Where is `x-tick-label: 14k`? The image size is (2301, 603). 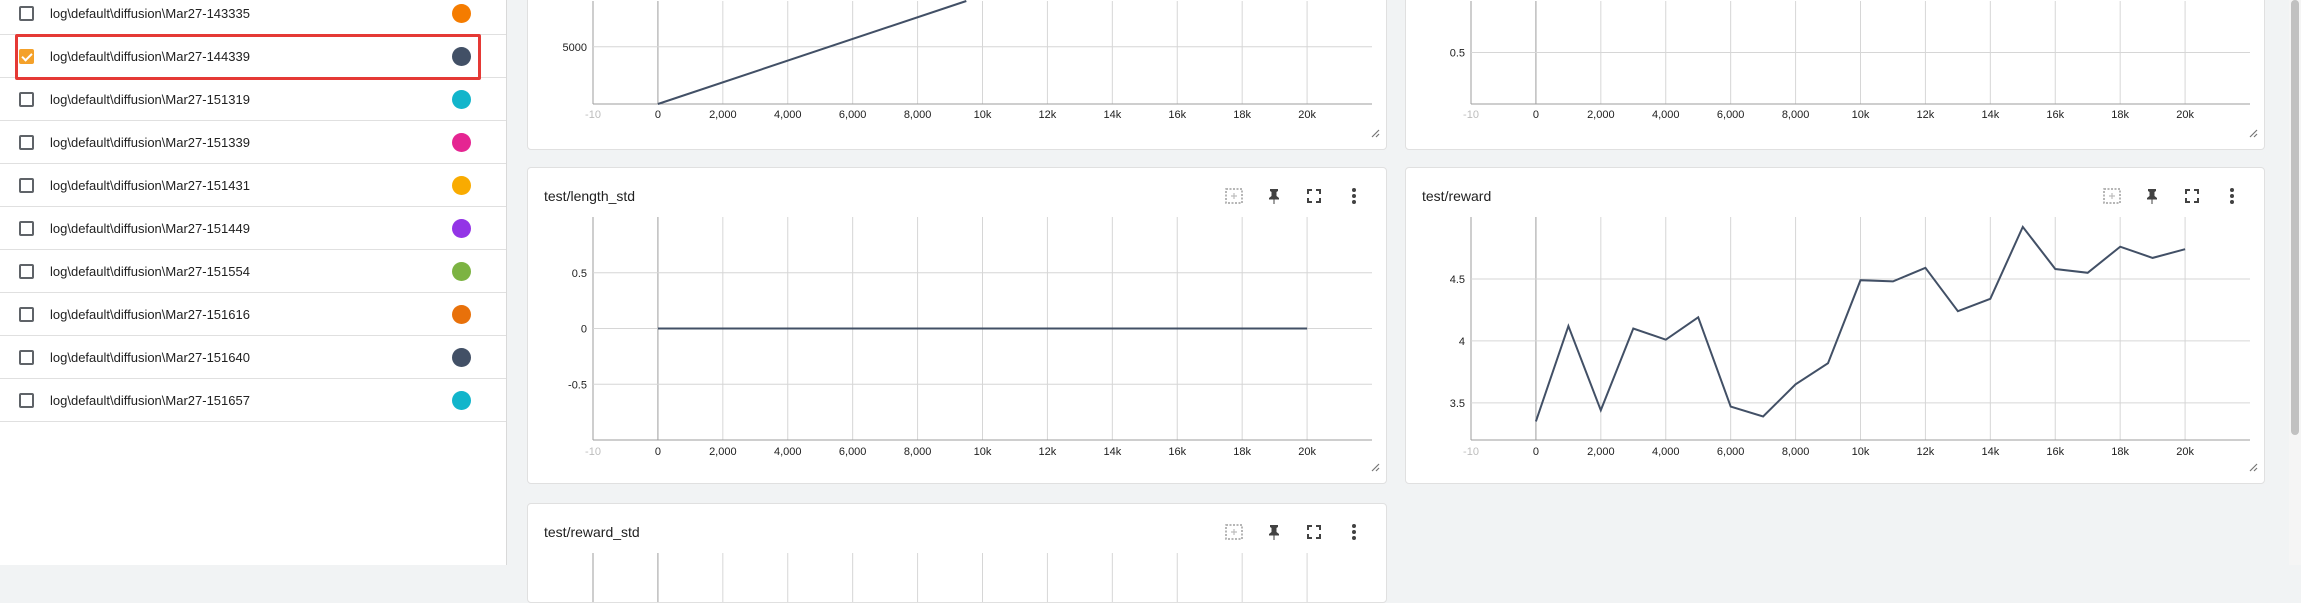
x-tick-label: 14k is located at coordinates (1990, 115).